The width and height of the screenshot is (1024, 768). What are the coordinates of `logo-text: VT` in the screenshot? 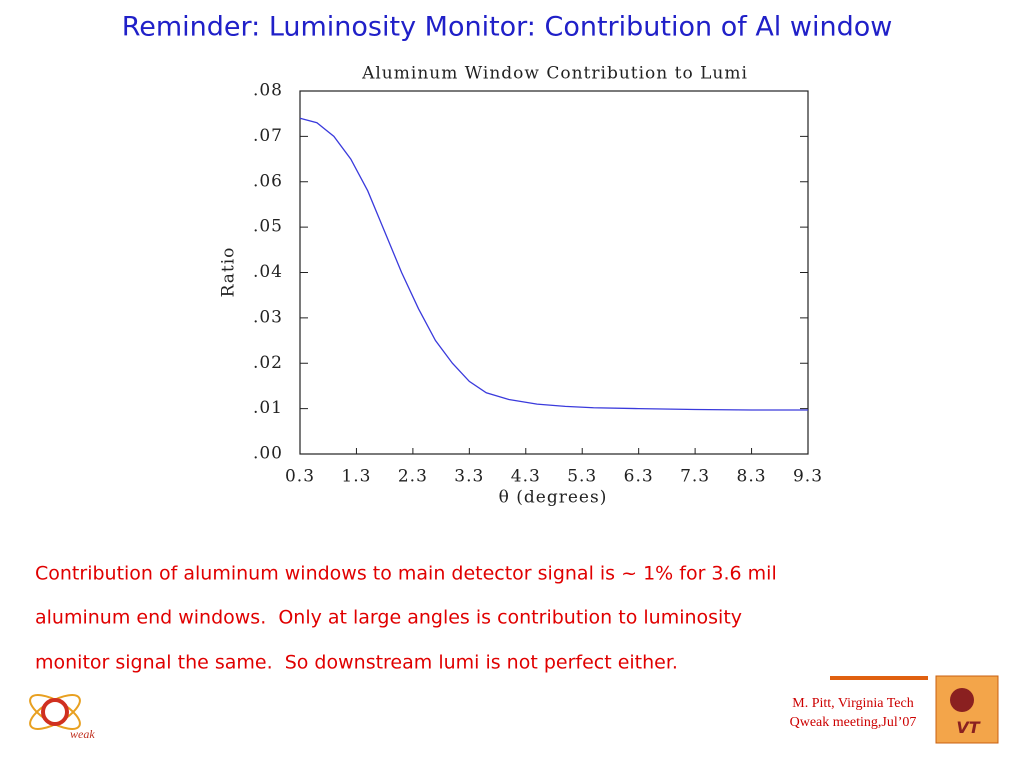 It's located at (968, 727).